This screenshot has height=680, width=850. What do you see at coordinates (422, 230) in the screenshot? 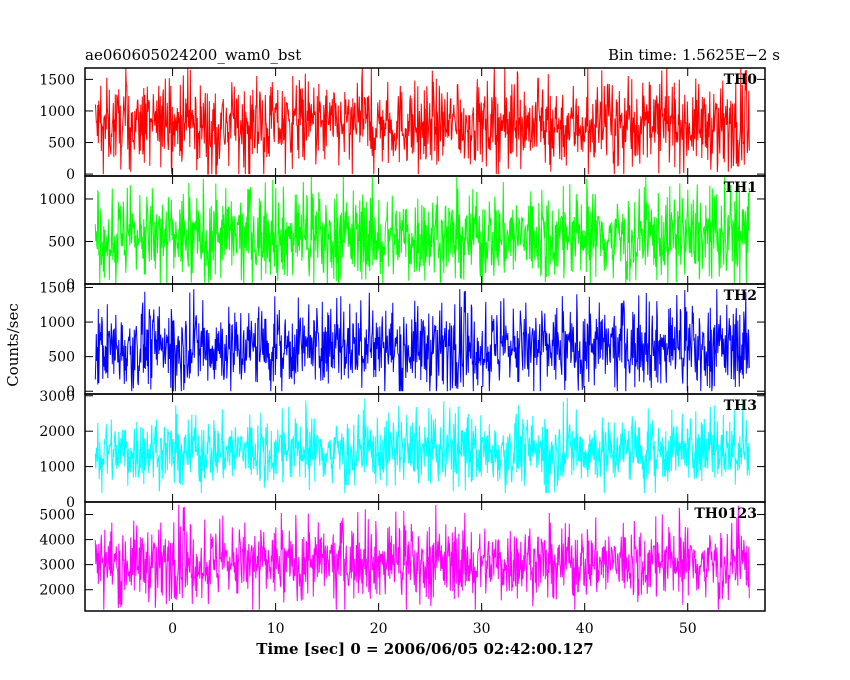
I see `series-line-th1` at bounding box center [422, 230].